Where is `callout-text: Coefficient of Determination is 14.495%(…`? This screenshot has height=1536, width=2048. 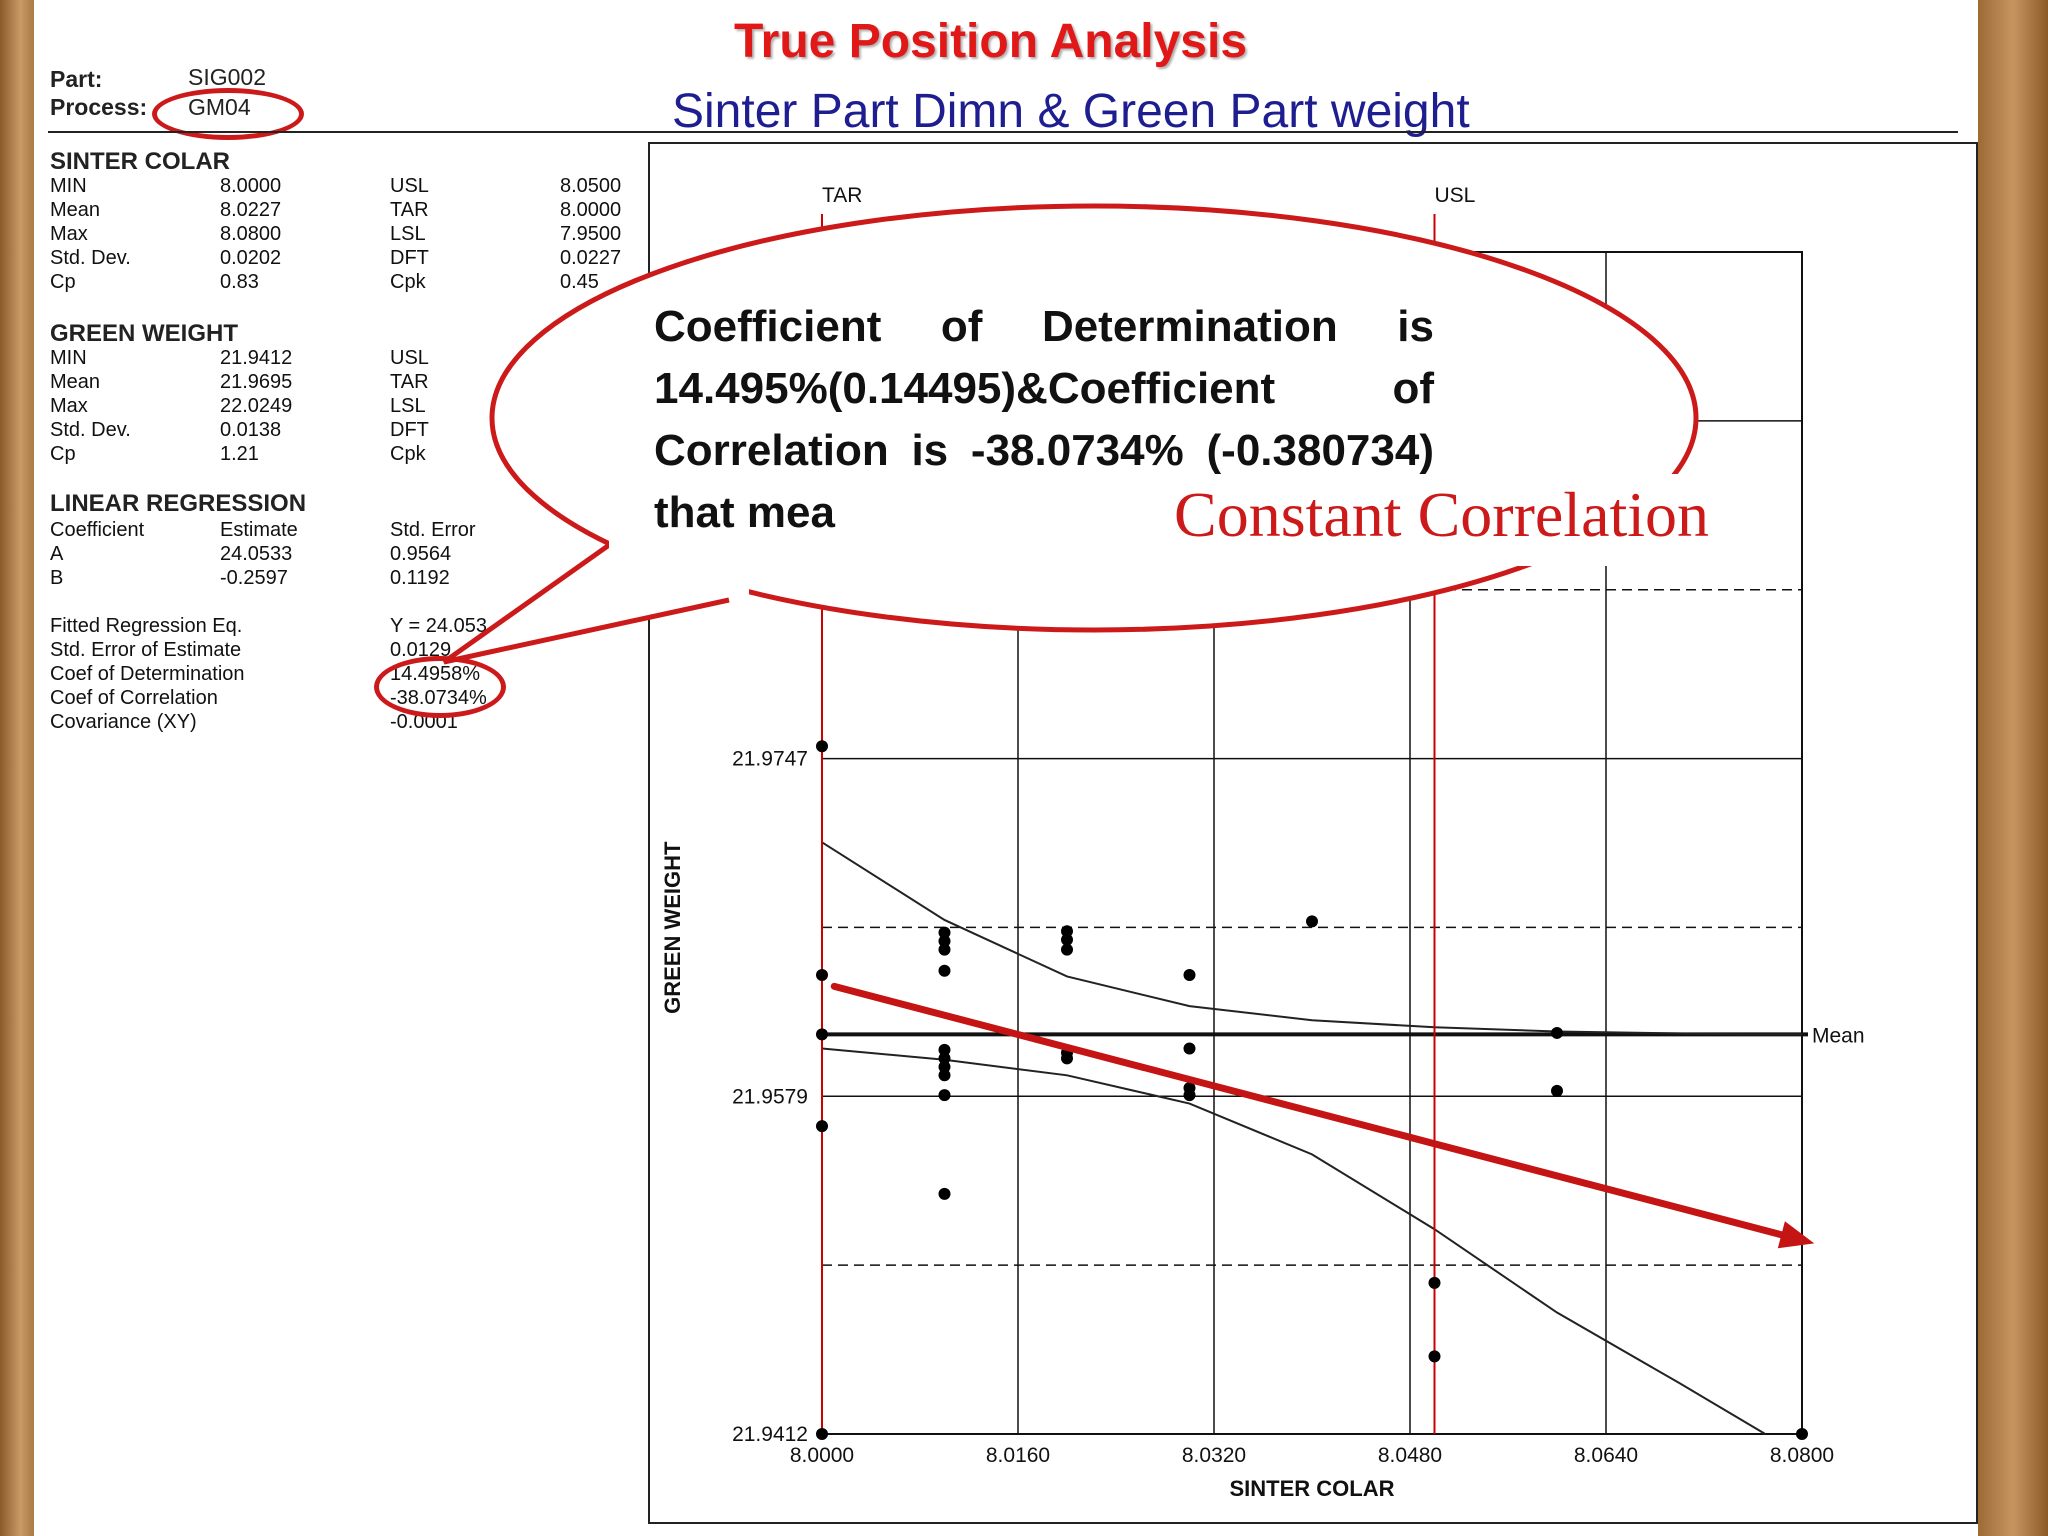 callout-text: Coefficient of Determination is 14.495%(… is located at coordinates (1044, 419).